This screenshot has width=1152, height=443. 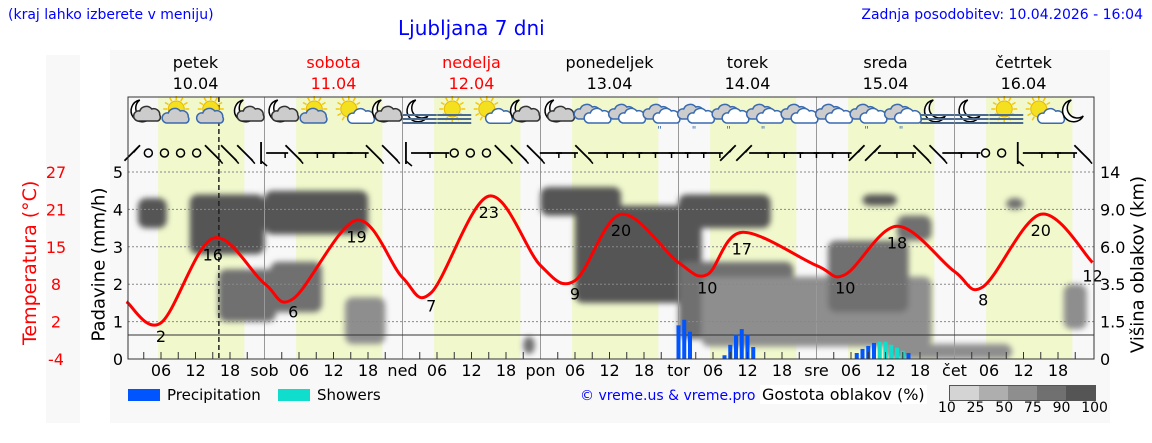 I want to click on day-abbr-tick: sob, so click(x=264, y=370).